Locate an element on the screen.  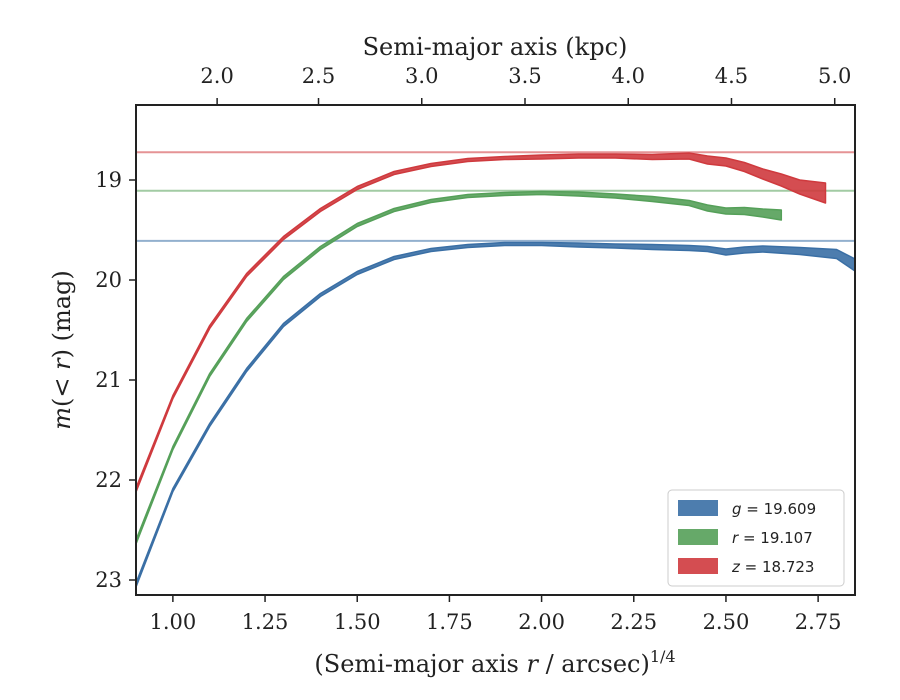
x-tick-label: 2.75 is located at coordinates (818, 622).